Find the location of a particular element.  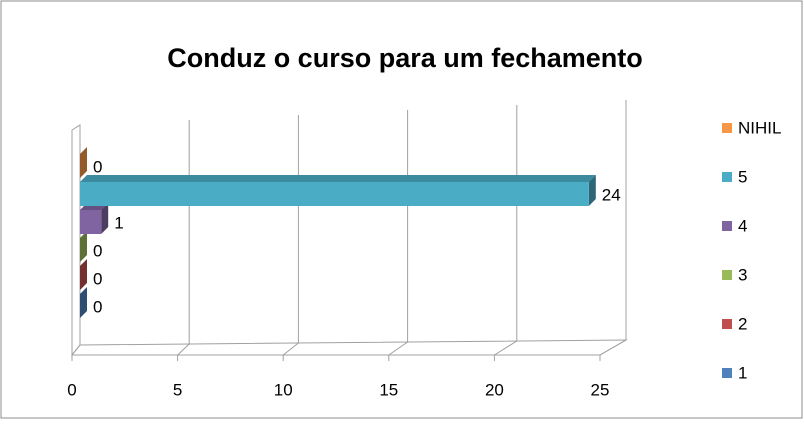

x-tick-label: 10 is located at coordinates (283, 389).